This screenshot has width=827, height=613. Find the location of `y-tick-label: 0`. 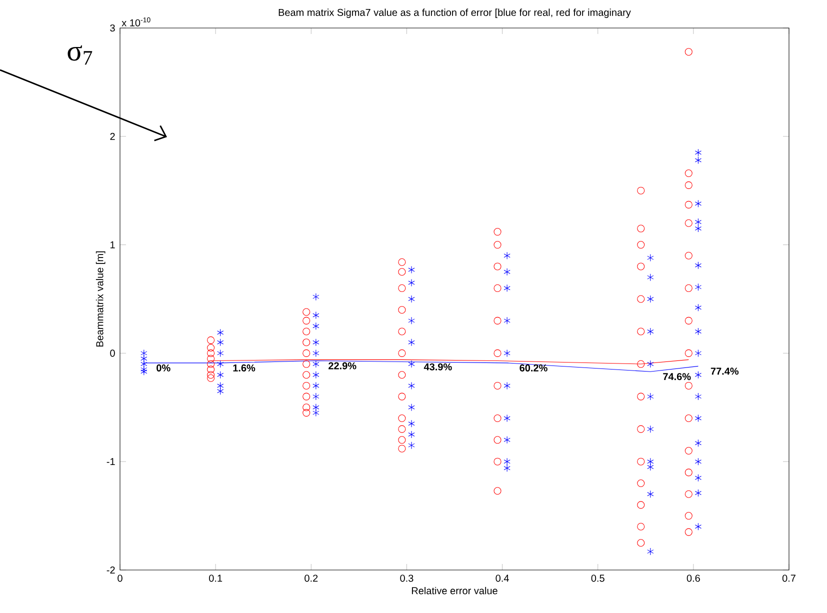

y-tick-label: 0 is located at coordinates (112, 353).